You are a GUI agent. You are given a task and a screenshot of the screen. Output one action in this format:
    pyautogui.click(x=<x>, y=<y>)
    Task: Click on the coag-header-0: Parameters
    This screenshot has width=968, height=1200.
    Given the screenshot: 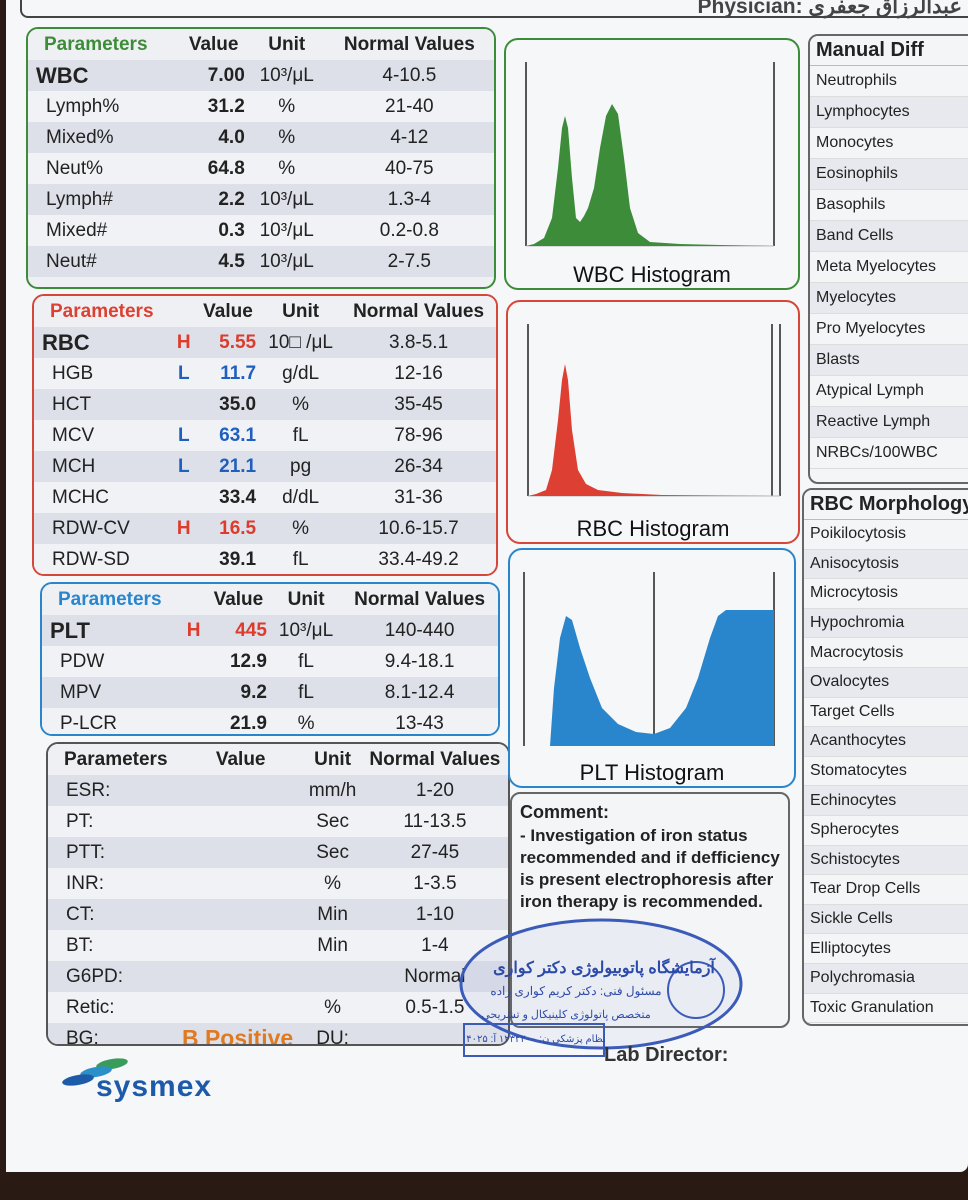 What is the action you would take?
    pyautogui.click(x=113, y=759)
    